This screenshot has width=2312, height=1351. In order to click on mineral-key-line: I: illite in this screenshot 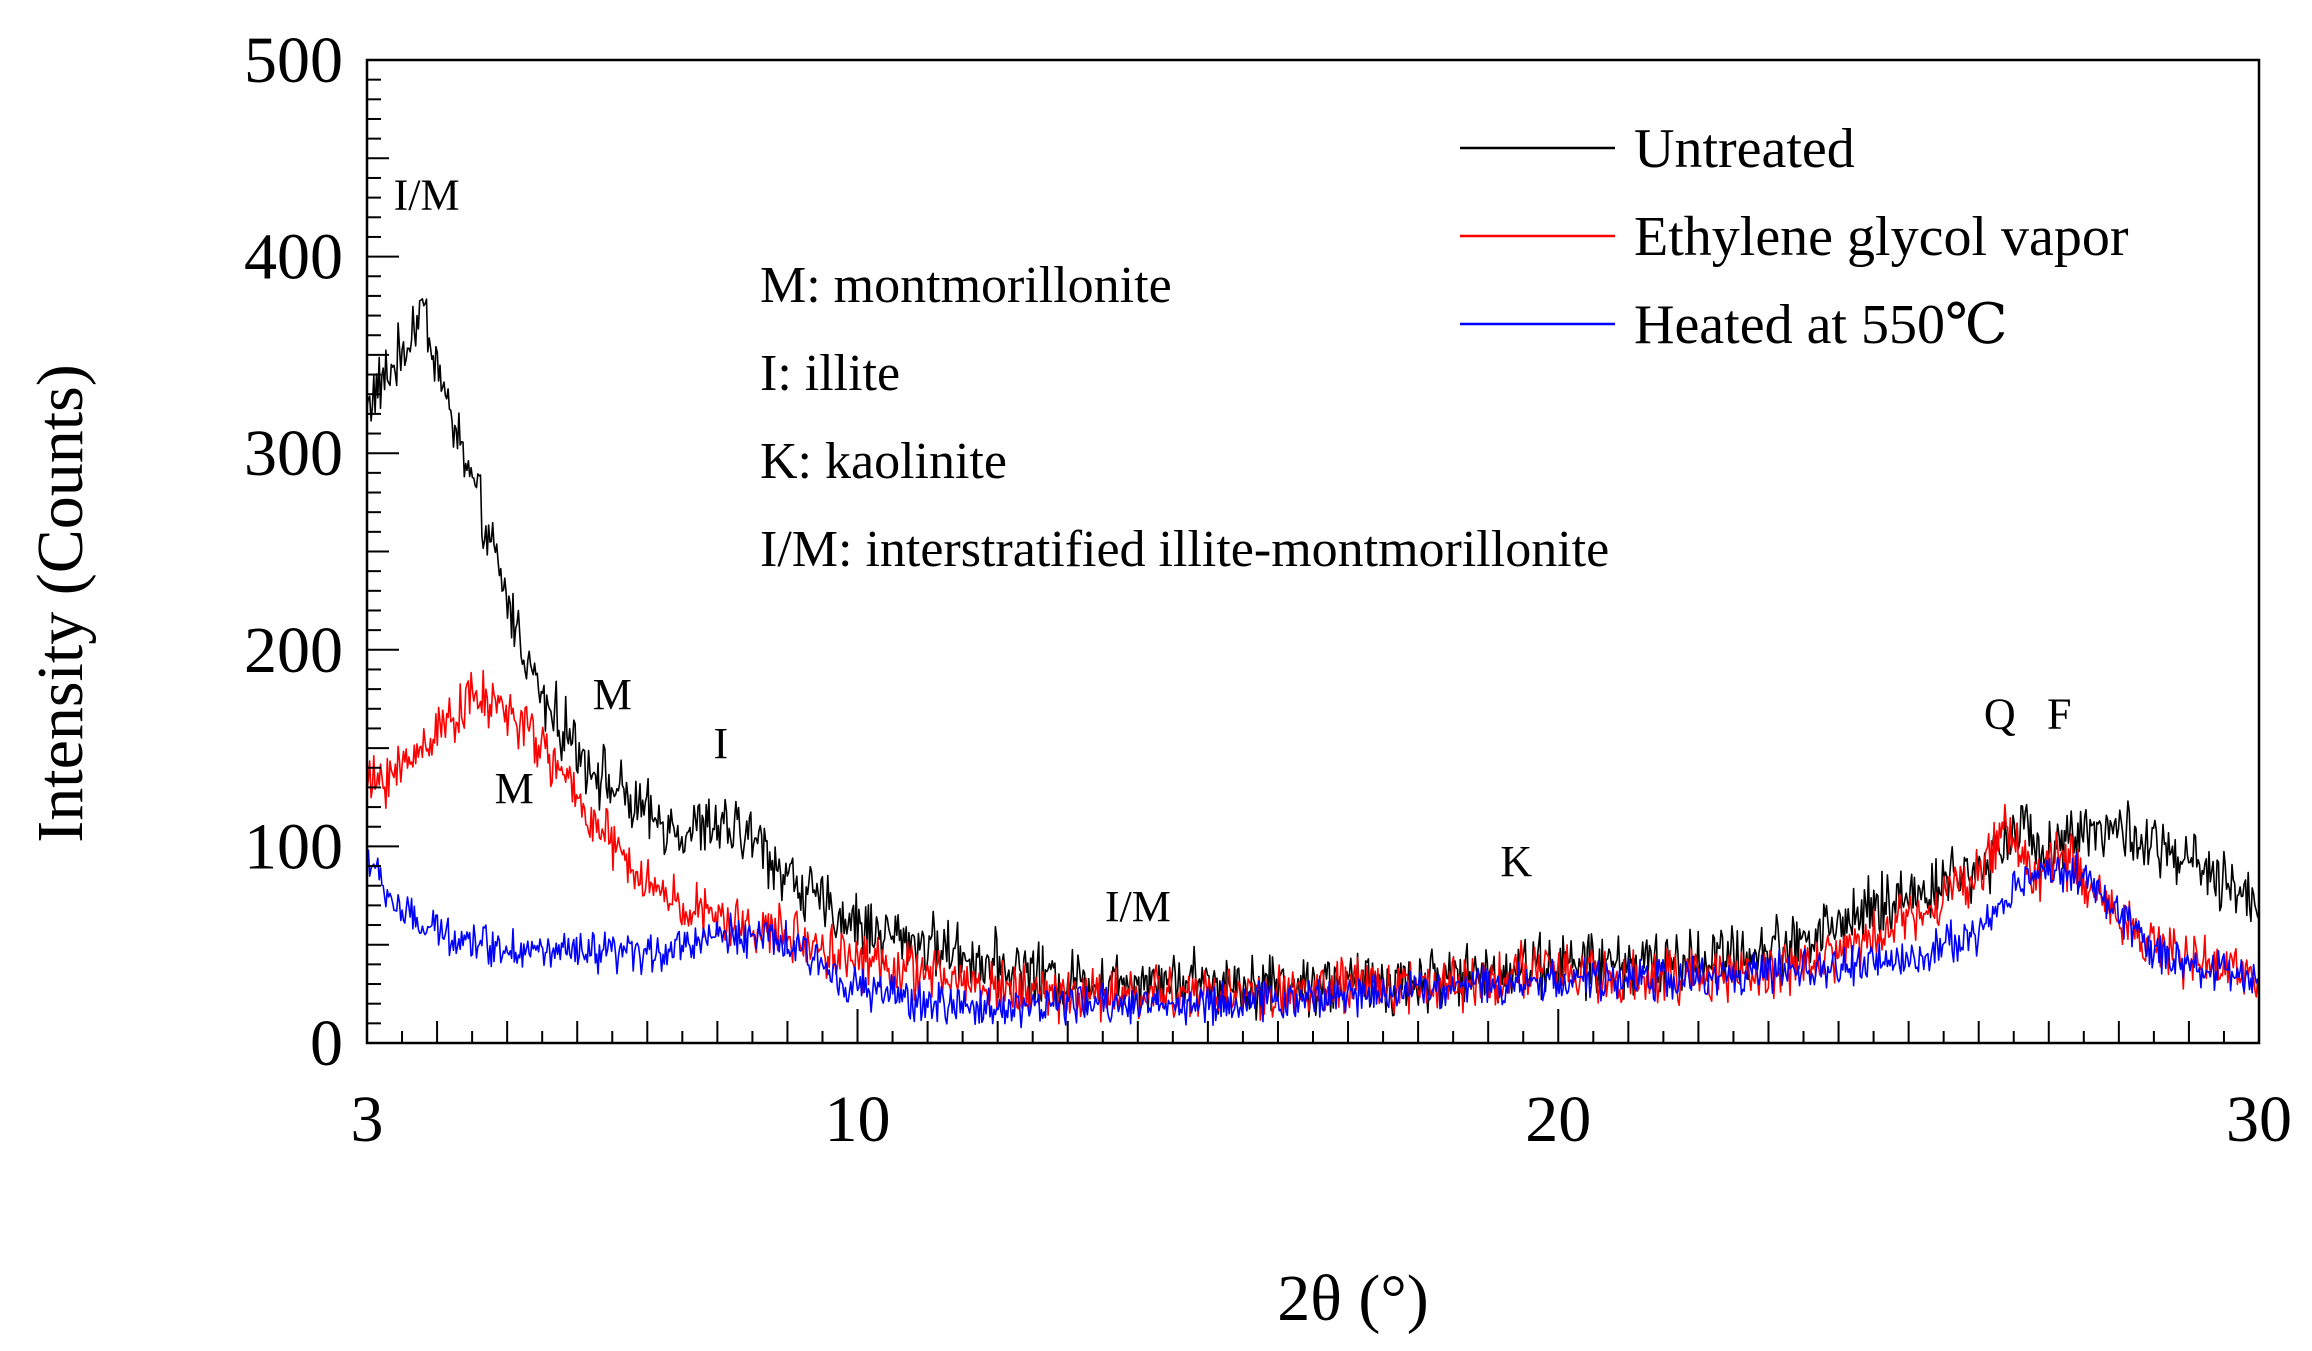, I will do `click(830, 373)`.